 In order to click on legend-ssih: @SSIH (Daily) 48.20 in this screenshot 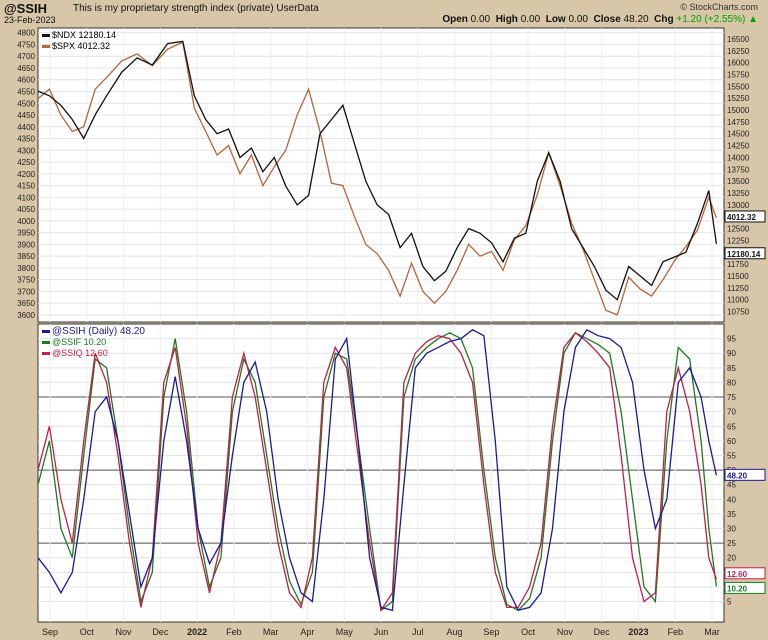, I will do `click(93, 331)`.